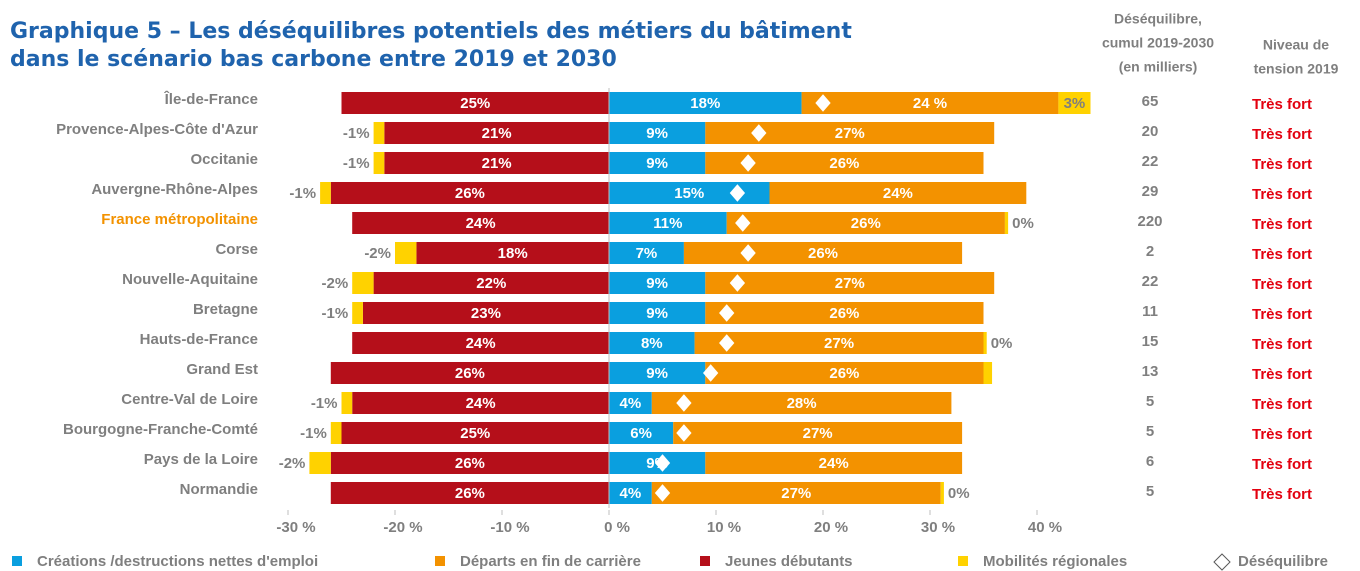 The image size is (1360, 571). What do you see at coordinates (509, 527) in the screenshot?
I see `x-tick-label: -10 %` at bounding box center [509, 527].